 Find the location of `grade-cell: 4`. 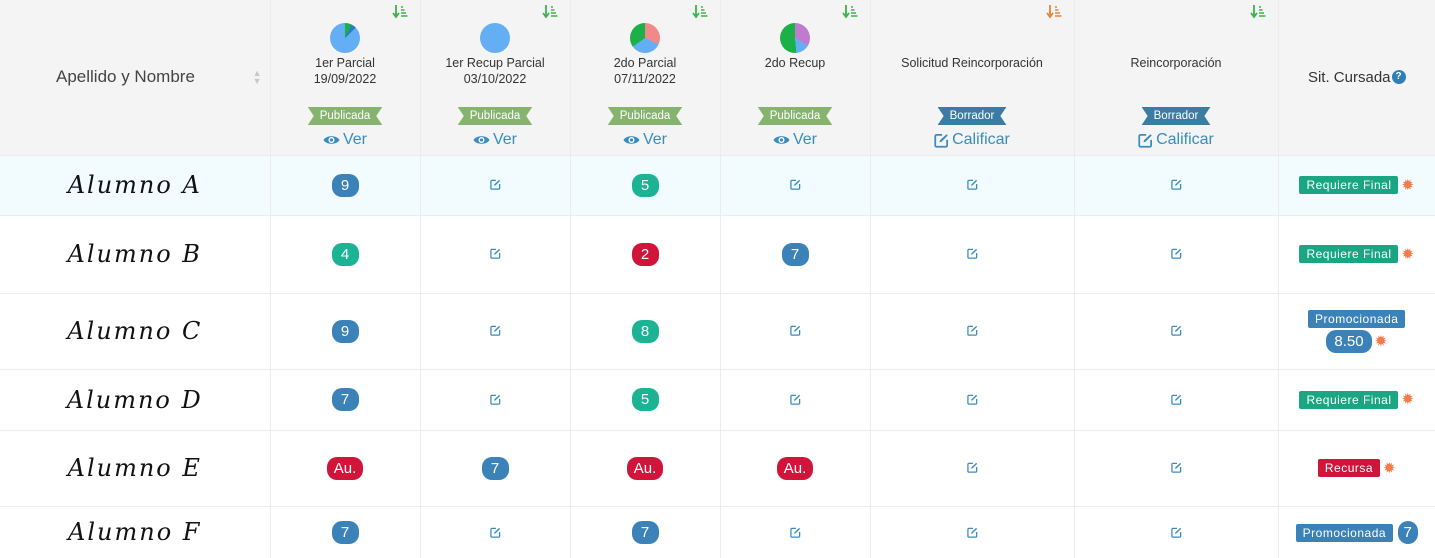

grade-cell: 4 is located at coordinates (345, 253).